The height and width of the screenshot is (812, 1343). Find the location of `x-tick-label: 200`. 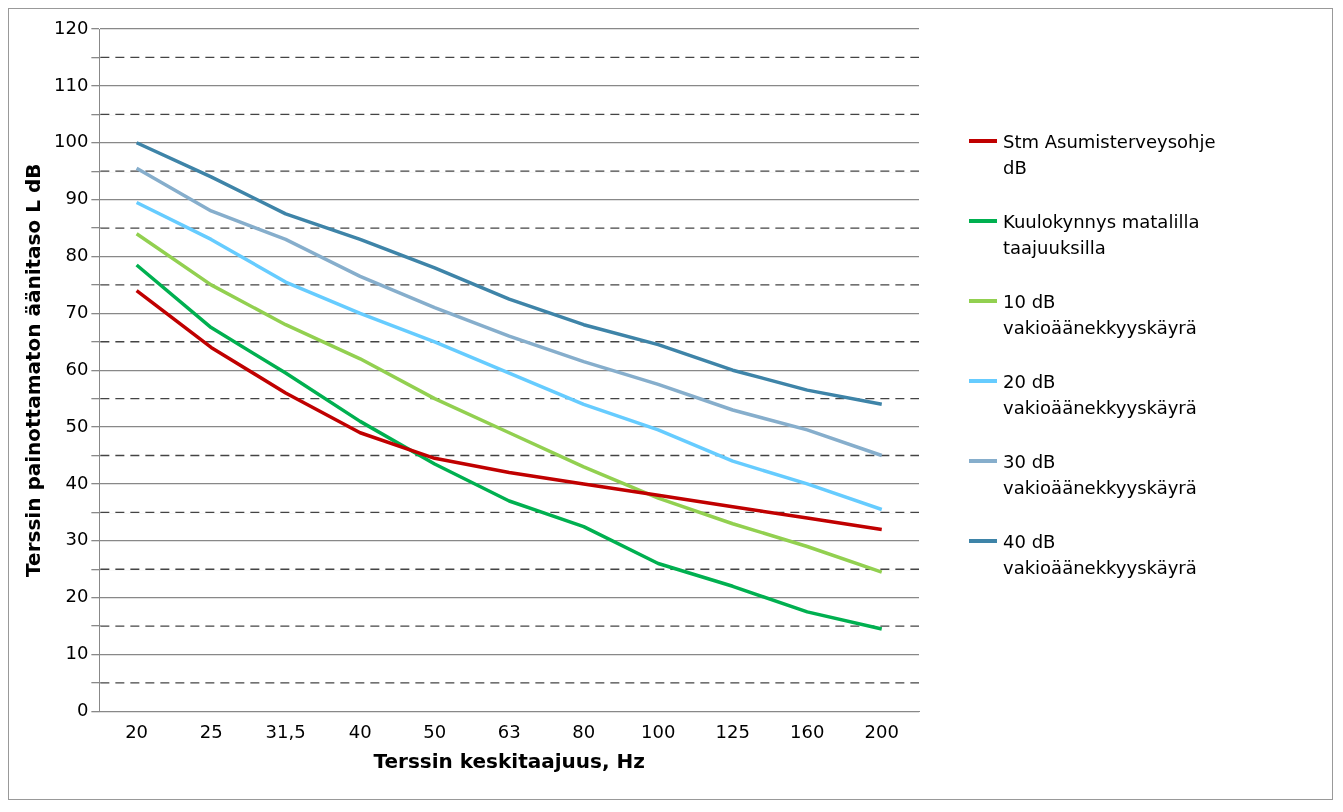

x-tick-label: 200 is located at coordinates (881, 731).